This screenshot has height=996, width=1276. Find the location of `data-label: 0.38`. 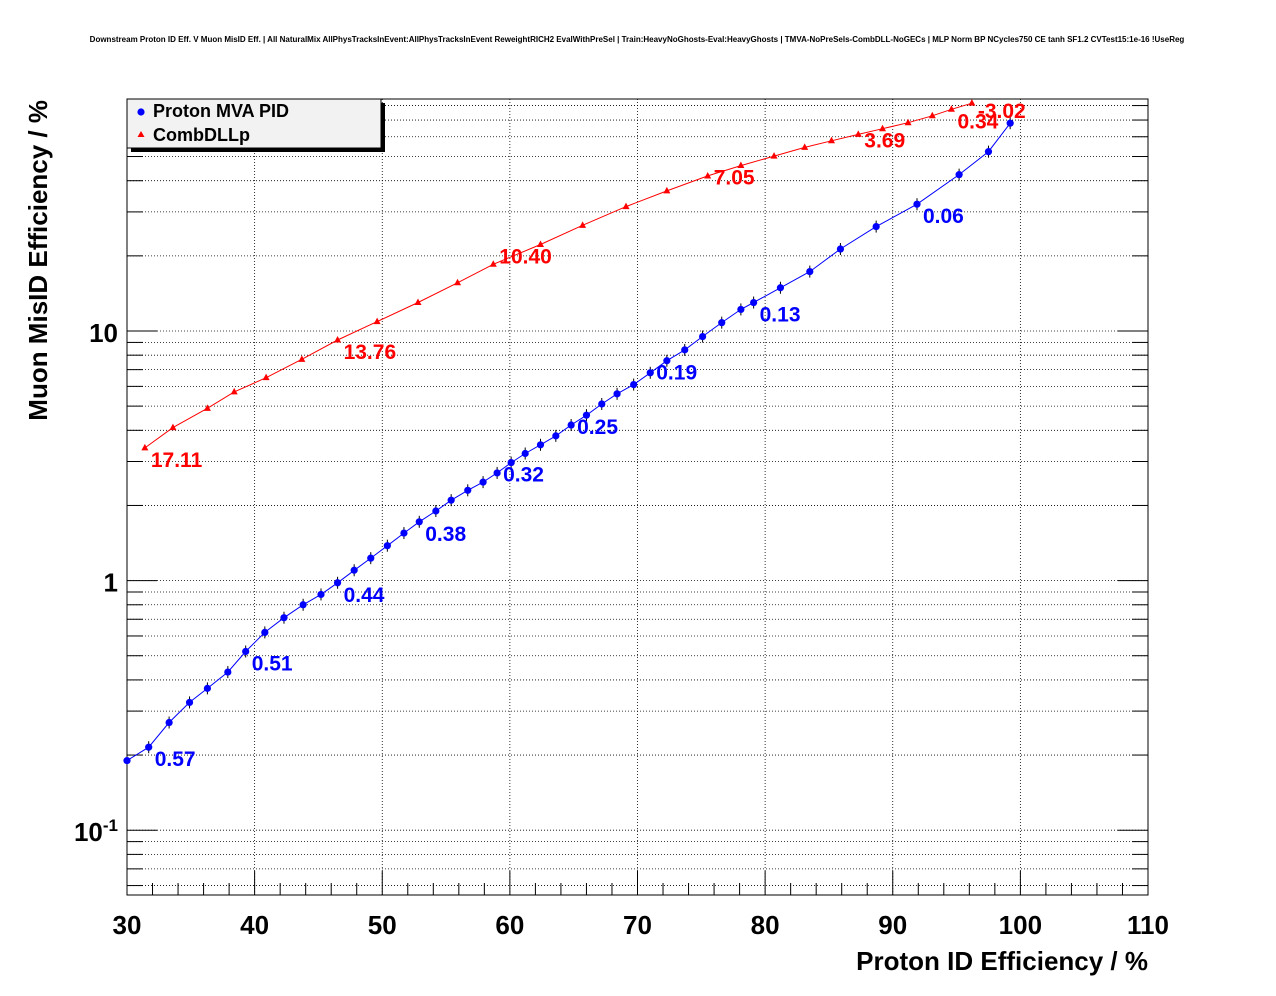

data-label: 0.38 is located at coordinates (445, 534).